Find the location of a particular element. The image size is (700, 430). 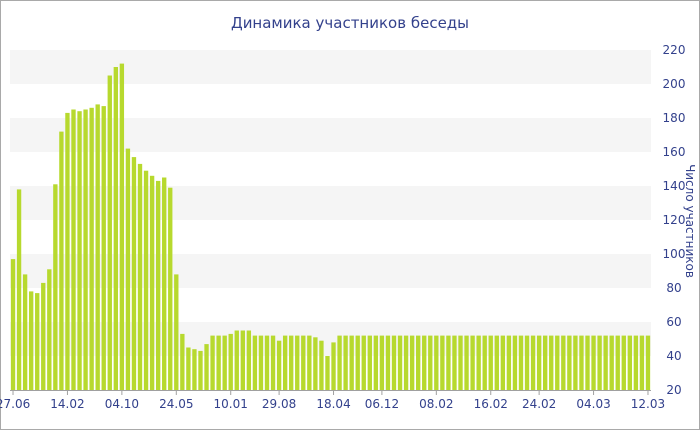

y-tick-label: 100 is located at coordinates (674, 254).